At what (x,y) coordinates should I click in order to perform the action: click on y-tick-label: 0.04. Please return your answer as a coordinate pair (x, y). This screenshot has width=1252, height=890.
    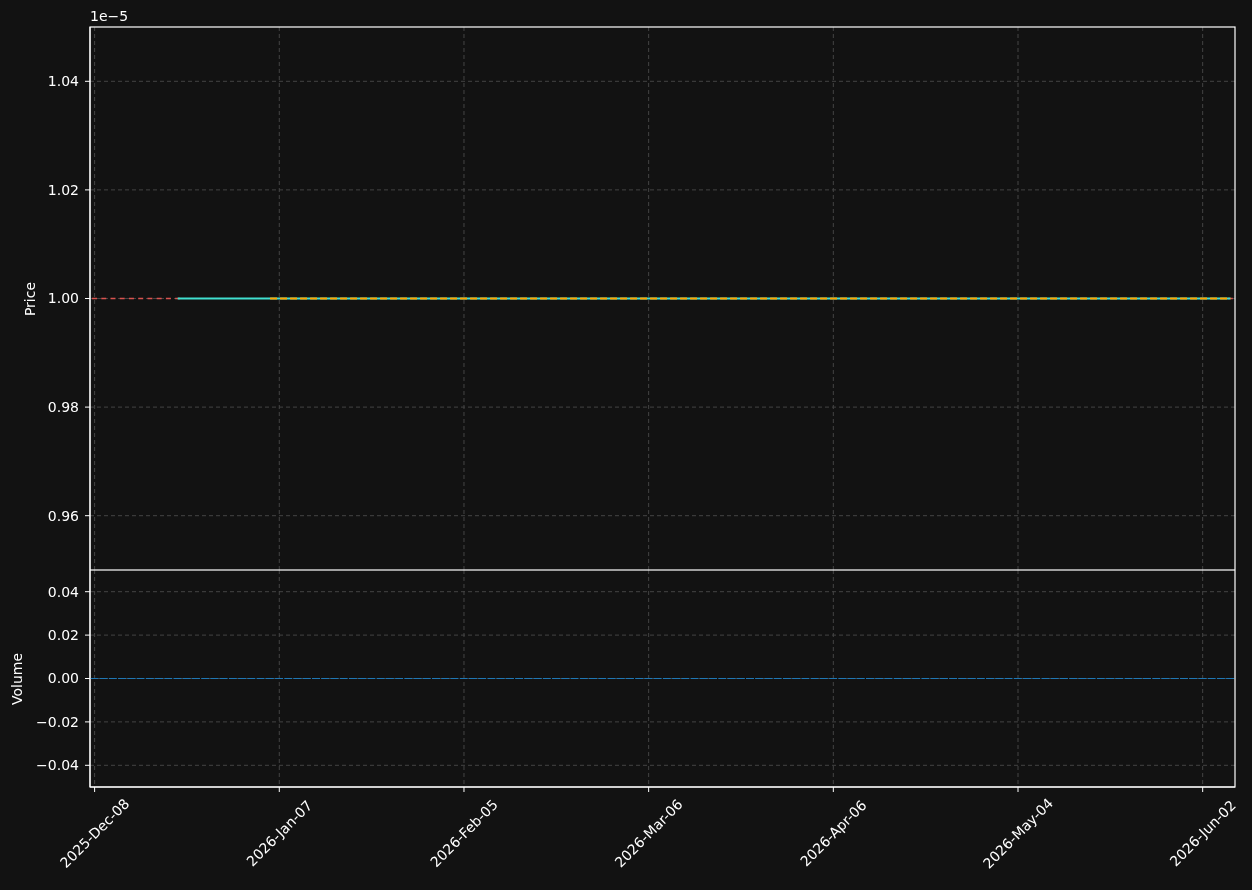
    Looking at the image, I should click on (63, 591).